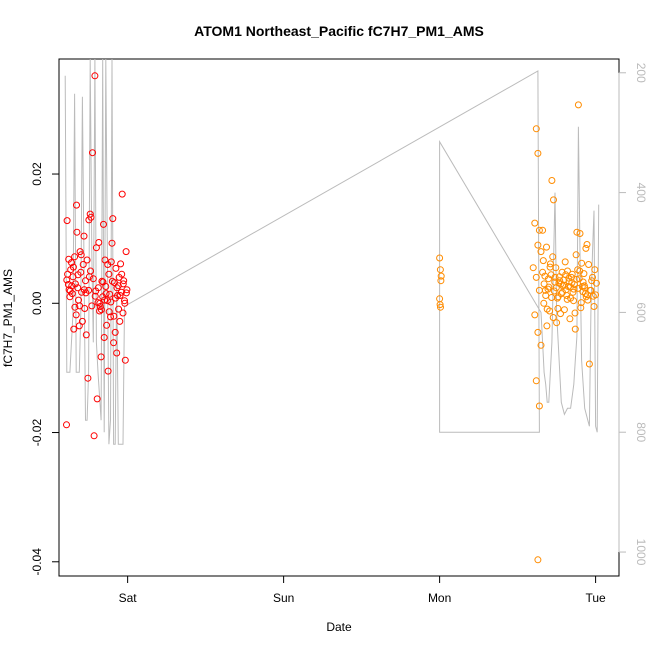  Describe the element at coordinates (641, 193) in the screenshot. I see `y2-tick-label: 400` at that location.